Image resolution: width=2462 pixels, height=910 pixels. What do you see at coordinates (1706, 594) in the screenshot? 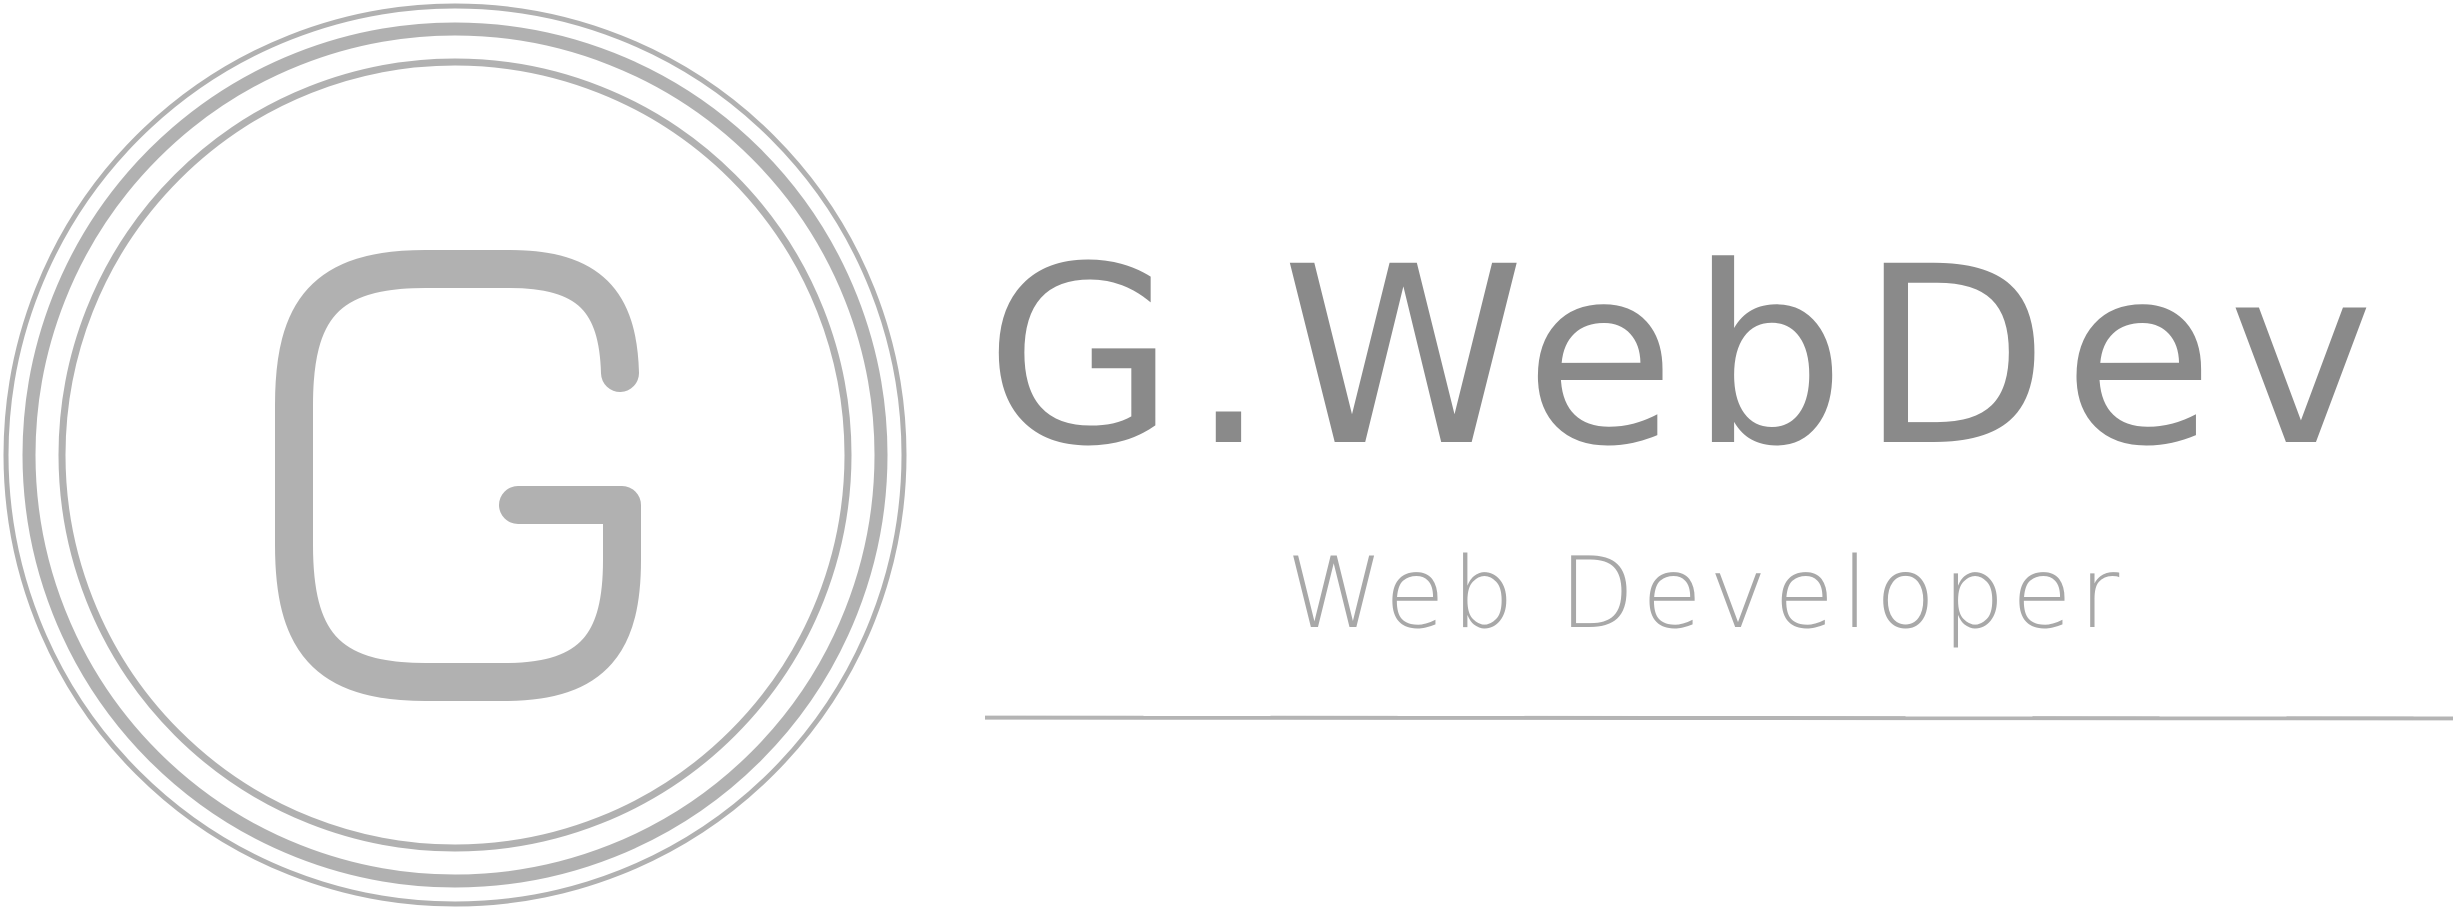
I see `brand-tagline: Web Developer` at bounding box center [1706, 594].